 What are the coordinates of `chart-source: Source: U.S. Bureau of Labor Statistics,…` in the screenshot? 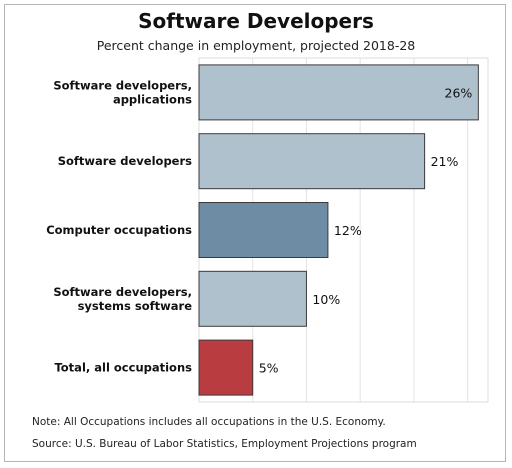 It's located at (224, 444).